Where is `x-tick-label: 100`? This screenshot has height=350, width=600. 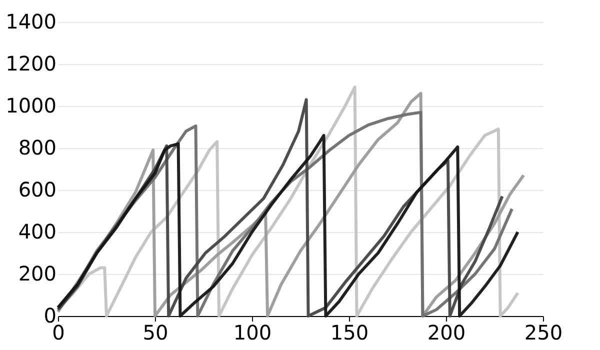
x-tick-label: 100 is located at coordinates (252, 332).